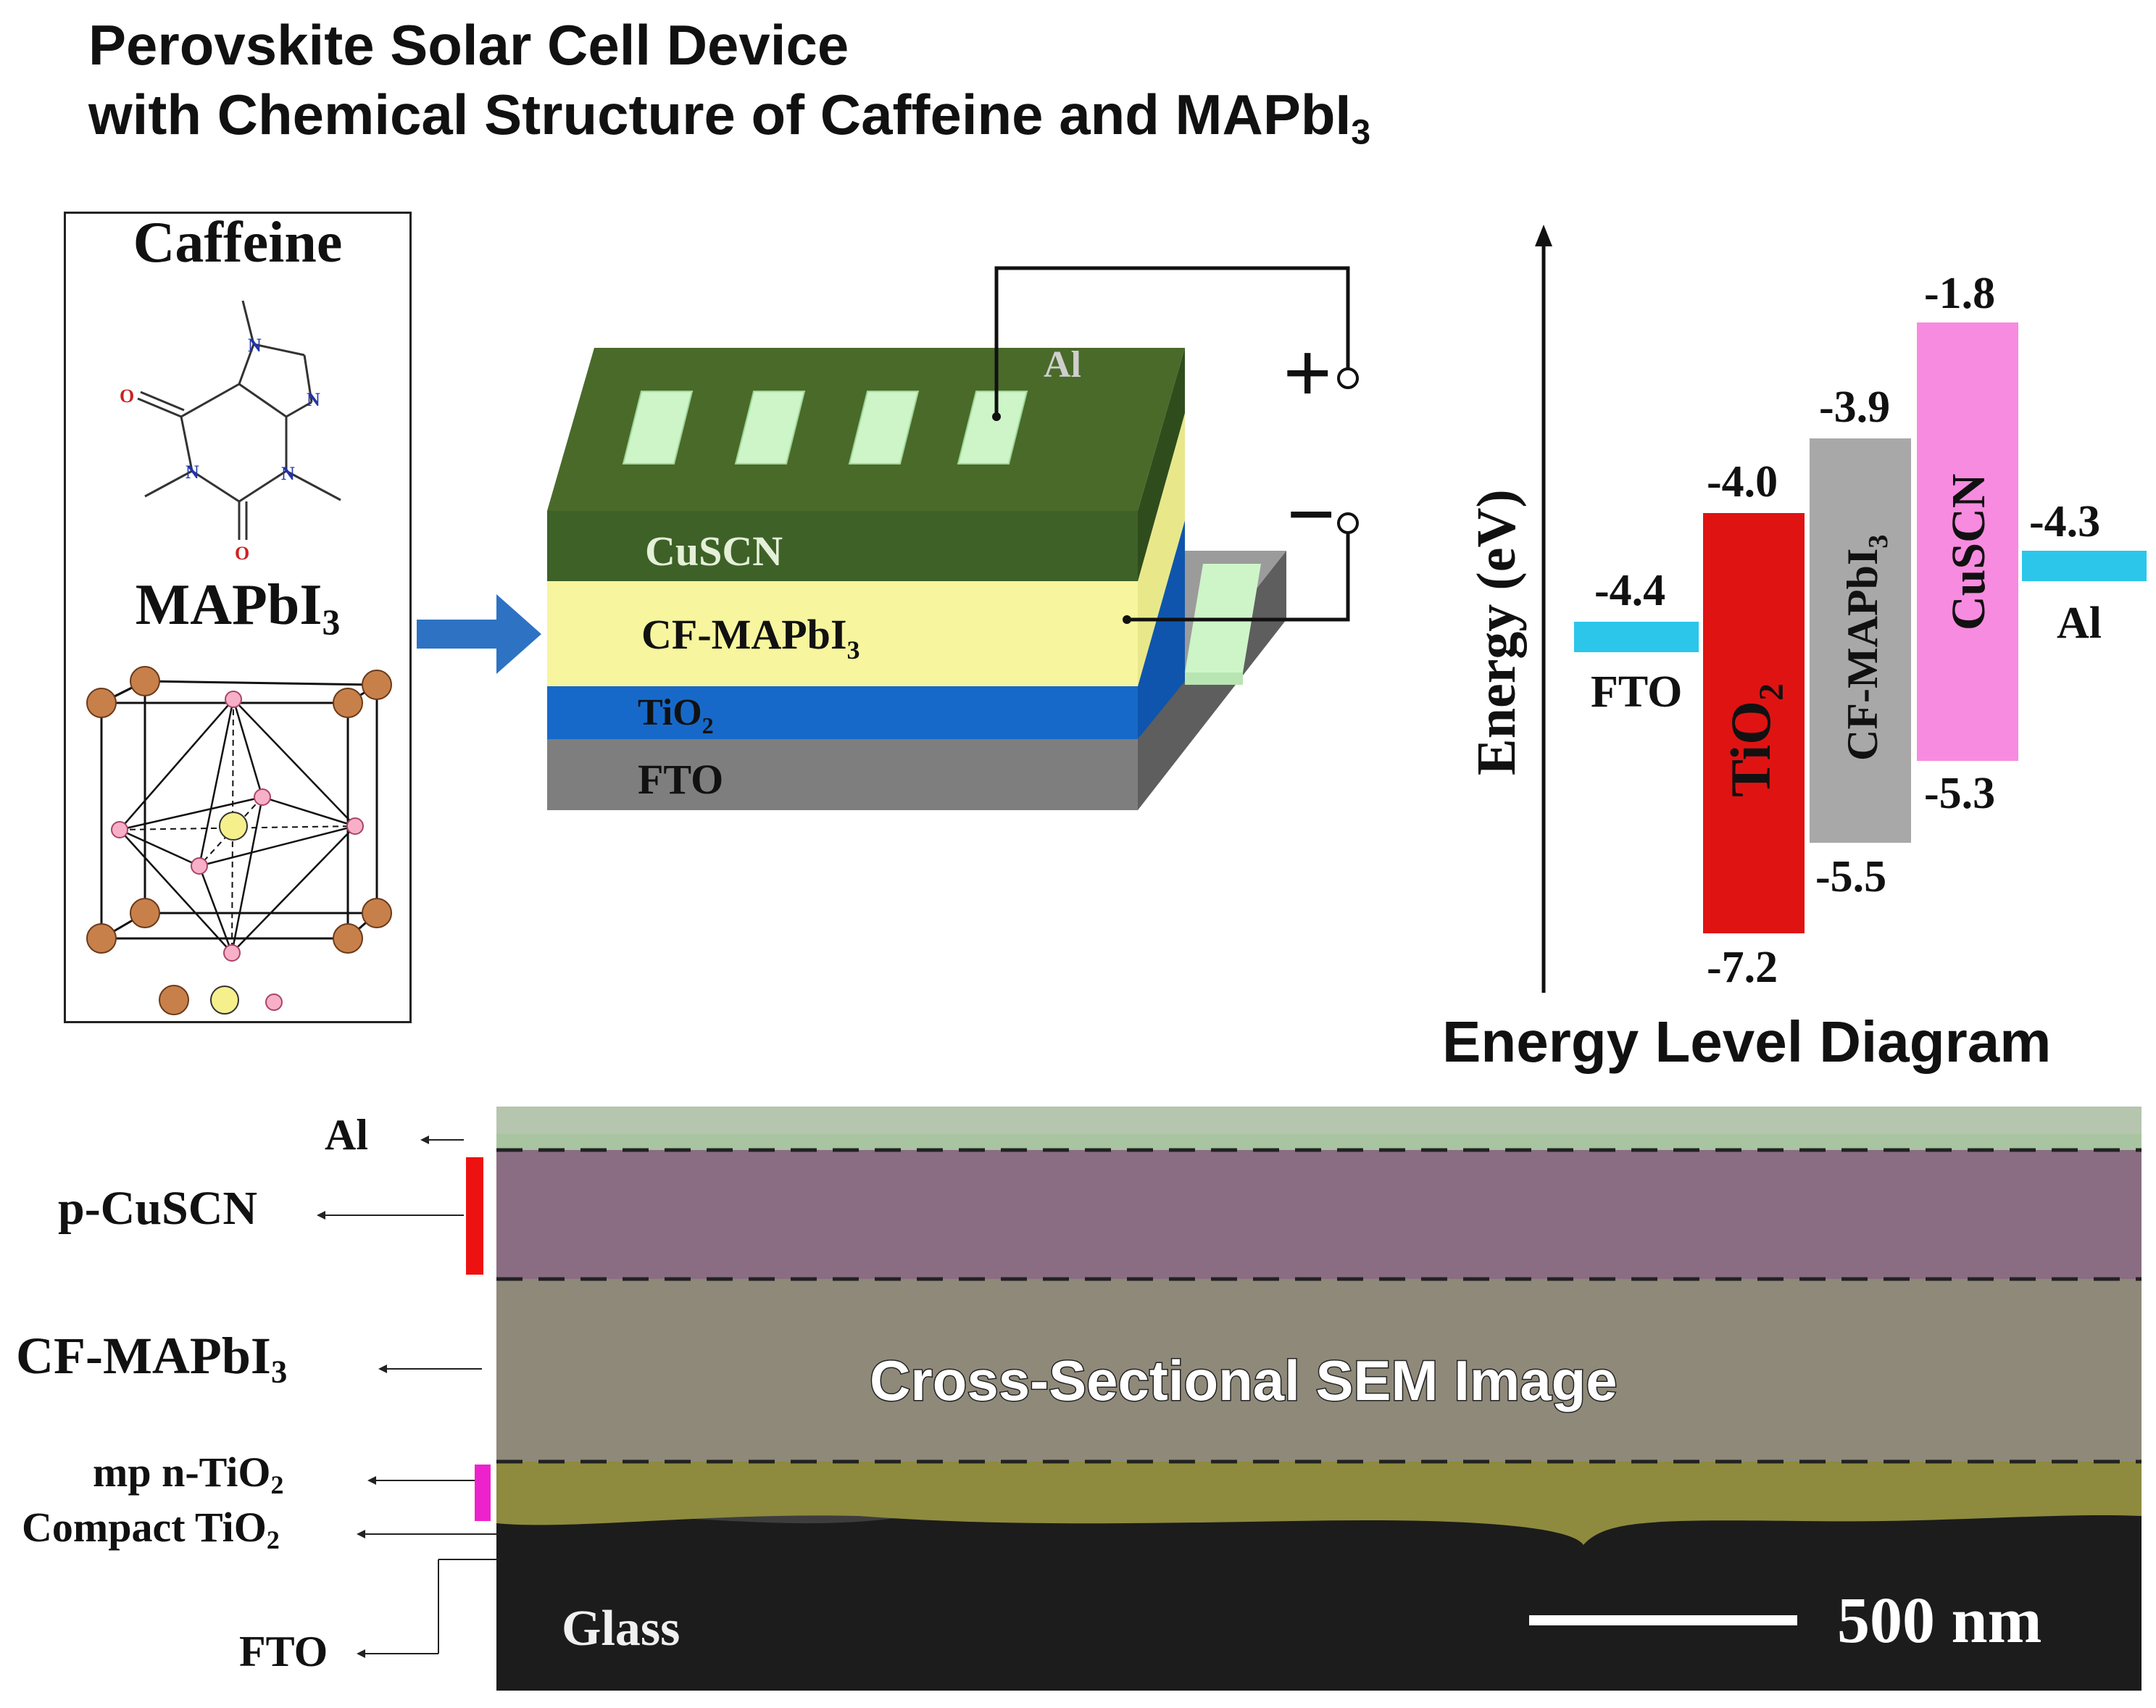 The height and width of the screenshot is (1708, 2156). Describe the element at coordinates (953, 538) in the screenshot. I see `device-stack-3d: Al CuSCN CF-MAPbI3 TiO2 FTO + −` at that location.